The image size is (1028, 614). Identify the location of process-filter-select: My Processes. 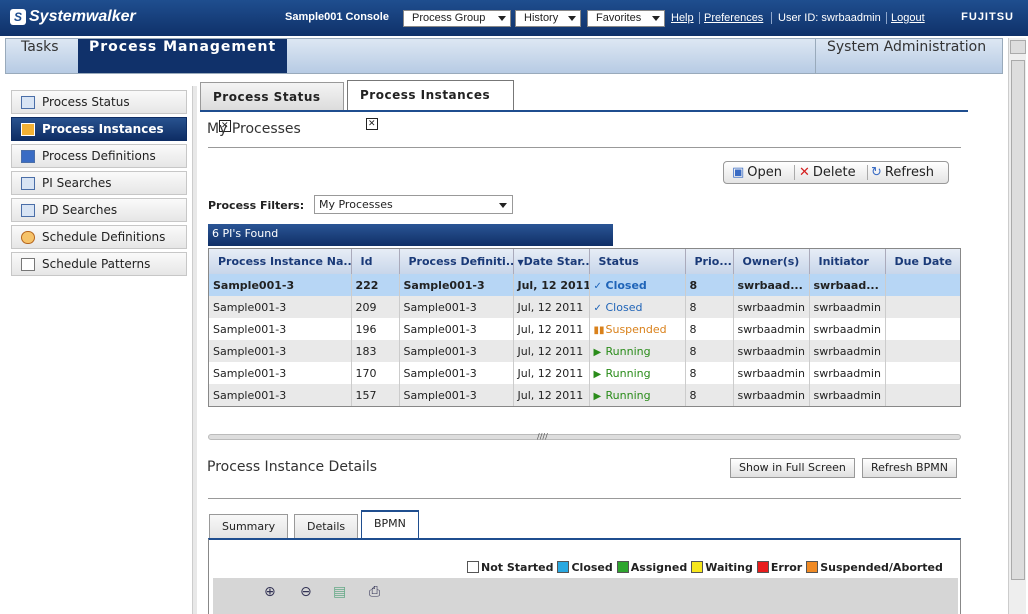
(413, 204).